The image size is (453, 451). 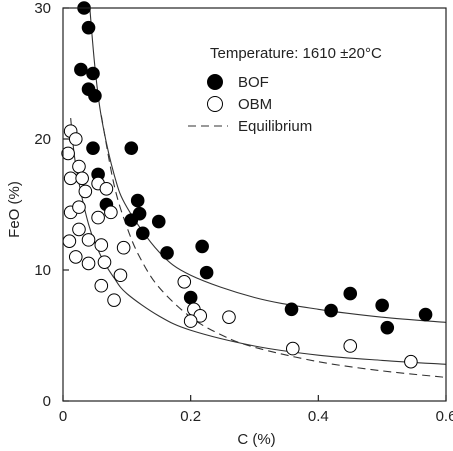 What do you see at coordinates (42, 270) in the screenshot?
I see `y-tick-label: 10` at bounding box center [42, 270].